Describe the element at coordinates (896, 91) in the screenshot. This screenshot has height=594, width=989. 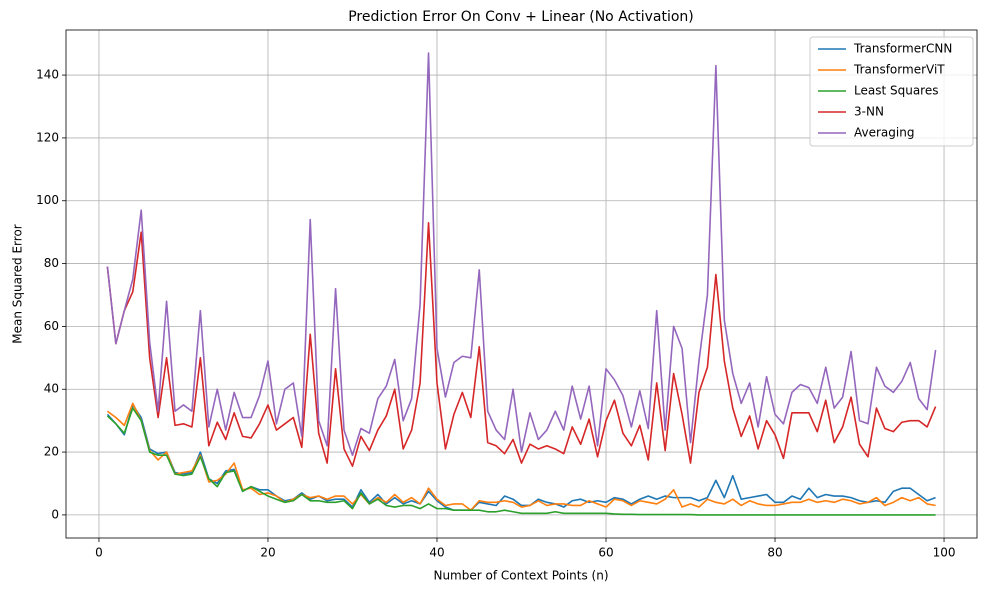
I see `legend-label: Least Squares` at that location.